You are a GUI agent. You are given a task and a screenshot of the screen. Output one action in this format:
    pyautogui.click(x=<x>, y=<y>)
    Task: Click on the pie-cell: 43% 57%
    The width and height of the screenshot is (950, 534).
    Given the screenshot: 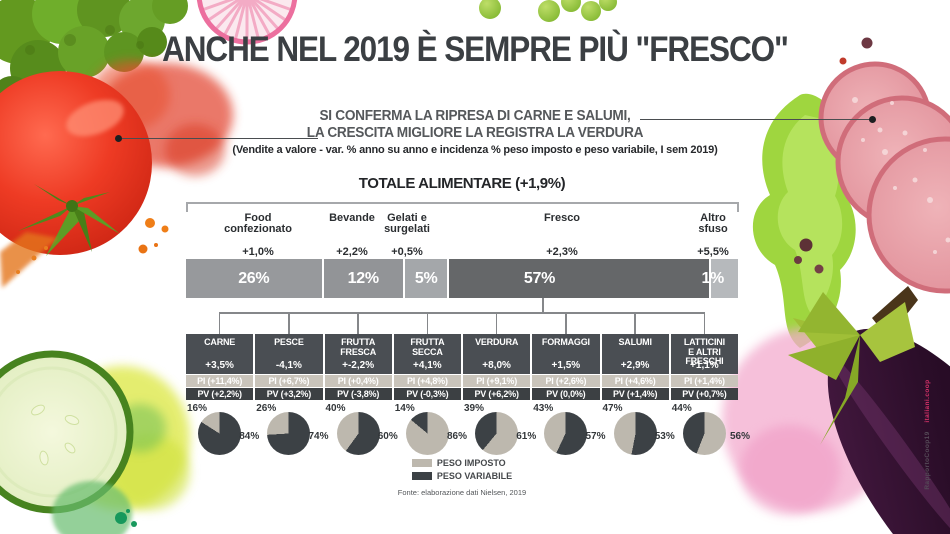 What is the action you would take?
    pyautogui.click(x=569, y=434)
    